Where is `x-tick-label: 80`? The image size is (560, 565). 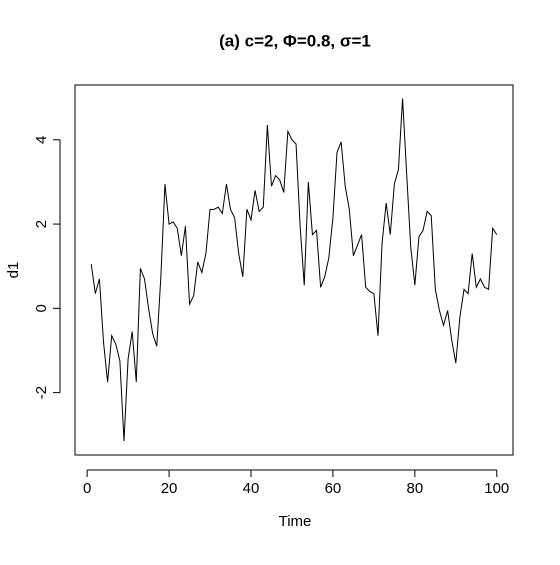
x-tick-label: 80 is located at coordinates (415, 488).